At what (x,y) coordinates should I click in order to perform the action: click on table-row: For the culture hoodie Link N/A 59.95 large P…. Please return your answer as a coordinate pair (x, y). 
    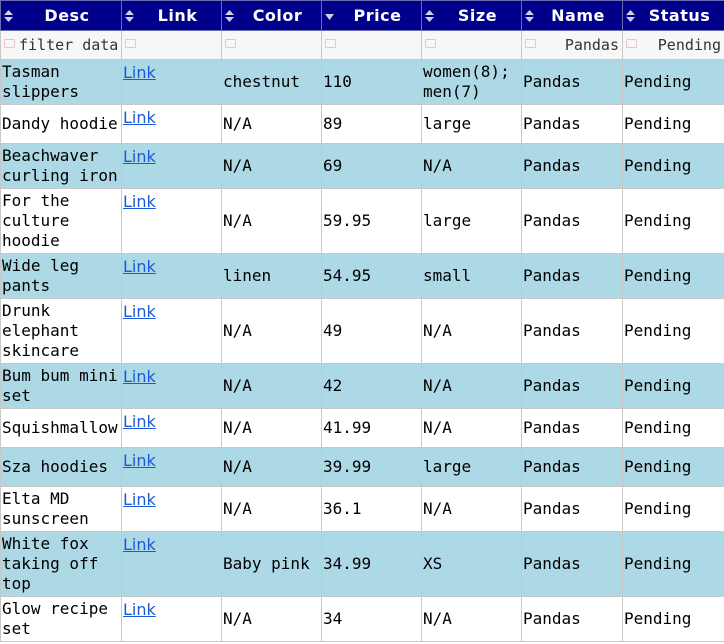
    Looking at the image, I should click on (362, 221).